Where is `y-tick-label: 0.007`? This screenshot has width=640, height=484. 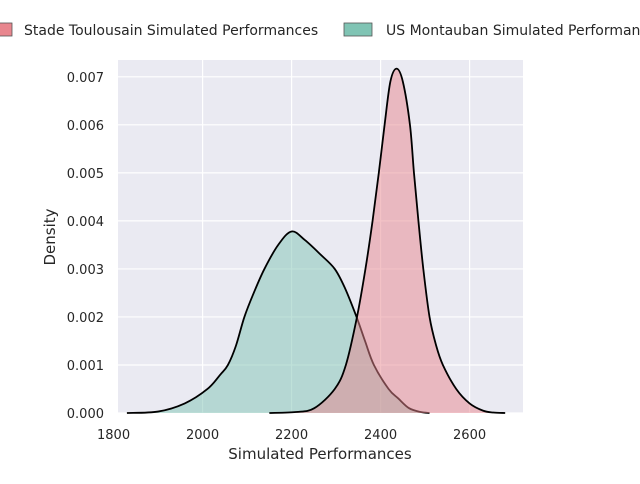
y-tick-label: 0.007 is located at coordinates (85, 78).